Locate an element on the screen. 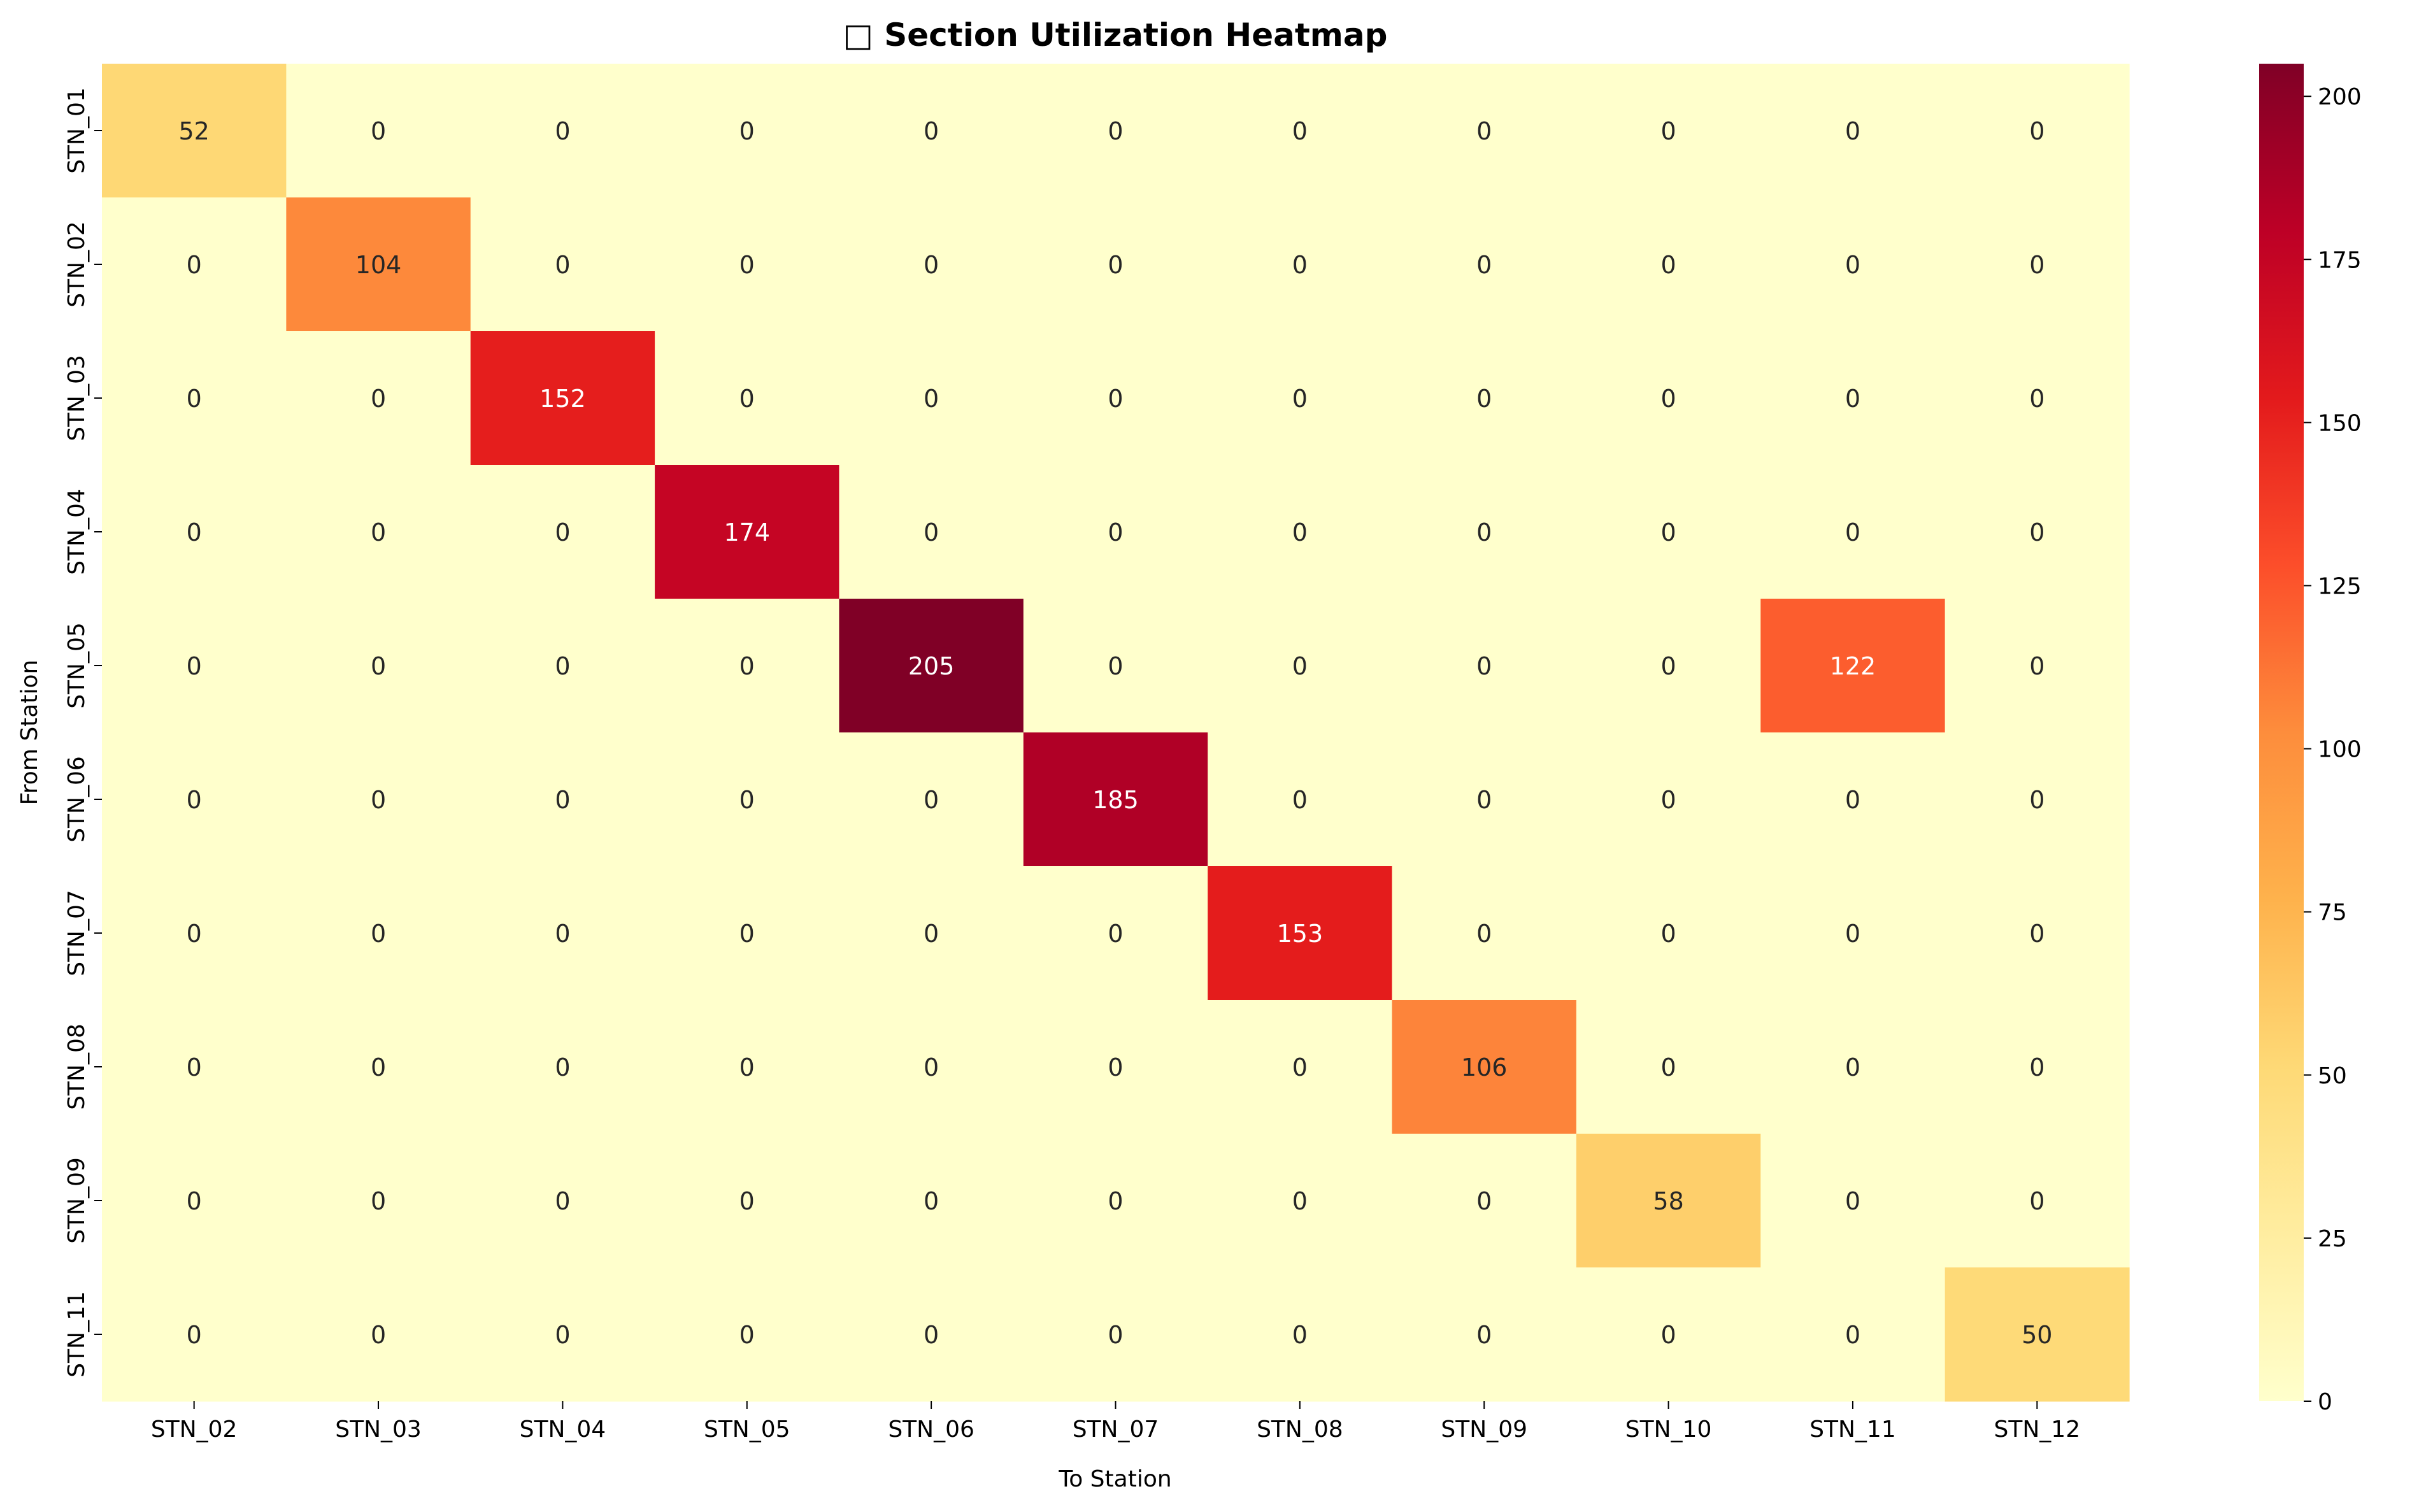 The width and height of the screenshot is (2412, 1512). y-tick-label: STN_05 is located at coordinates (77, 665).